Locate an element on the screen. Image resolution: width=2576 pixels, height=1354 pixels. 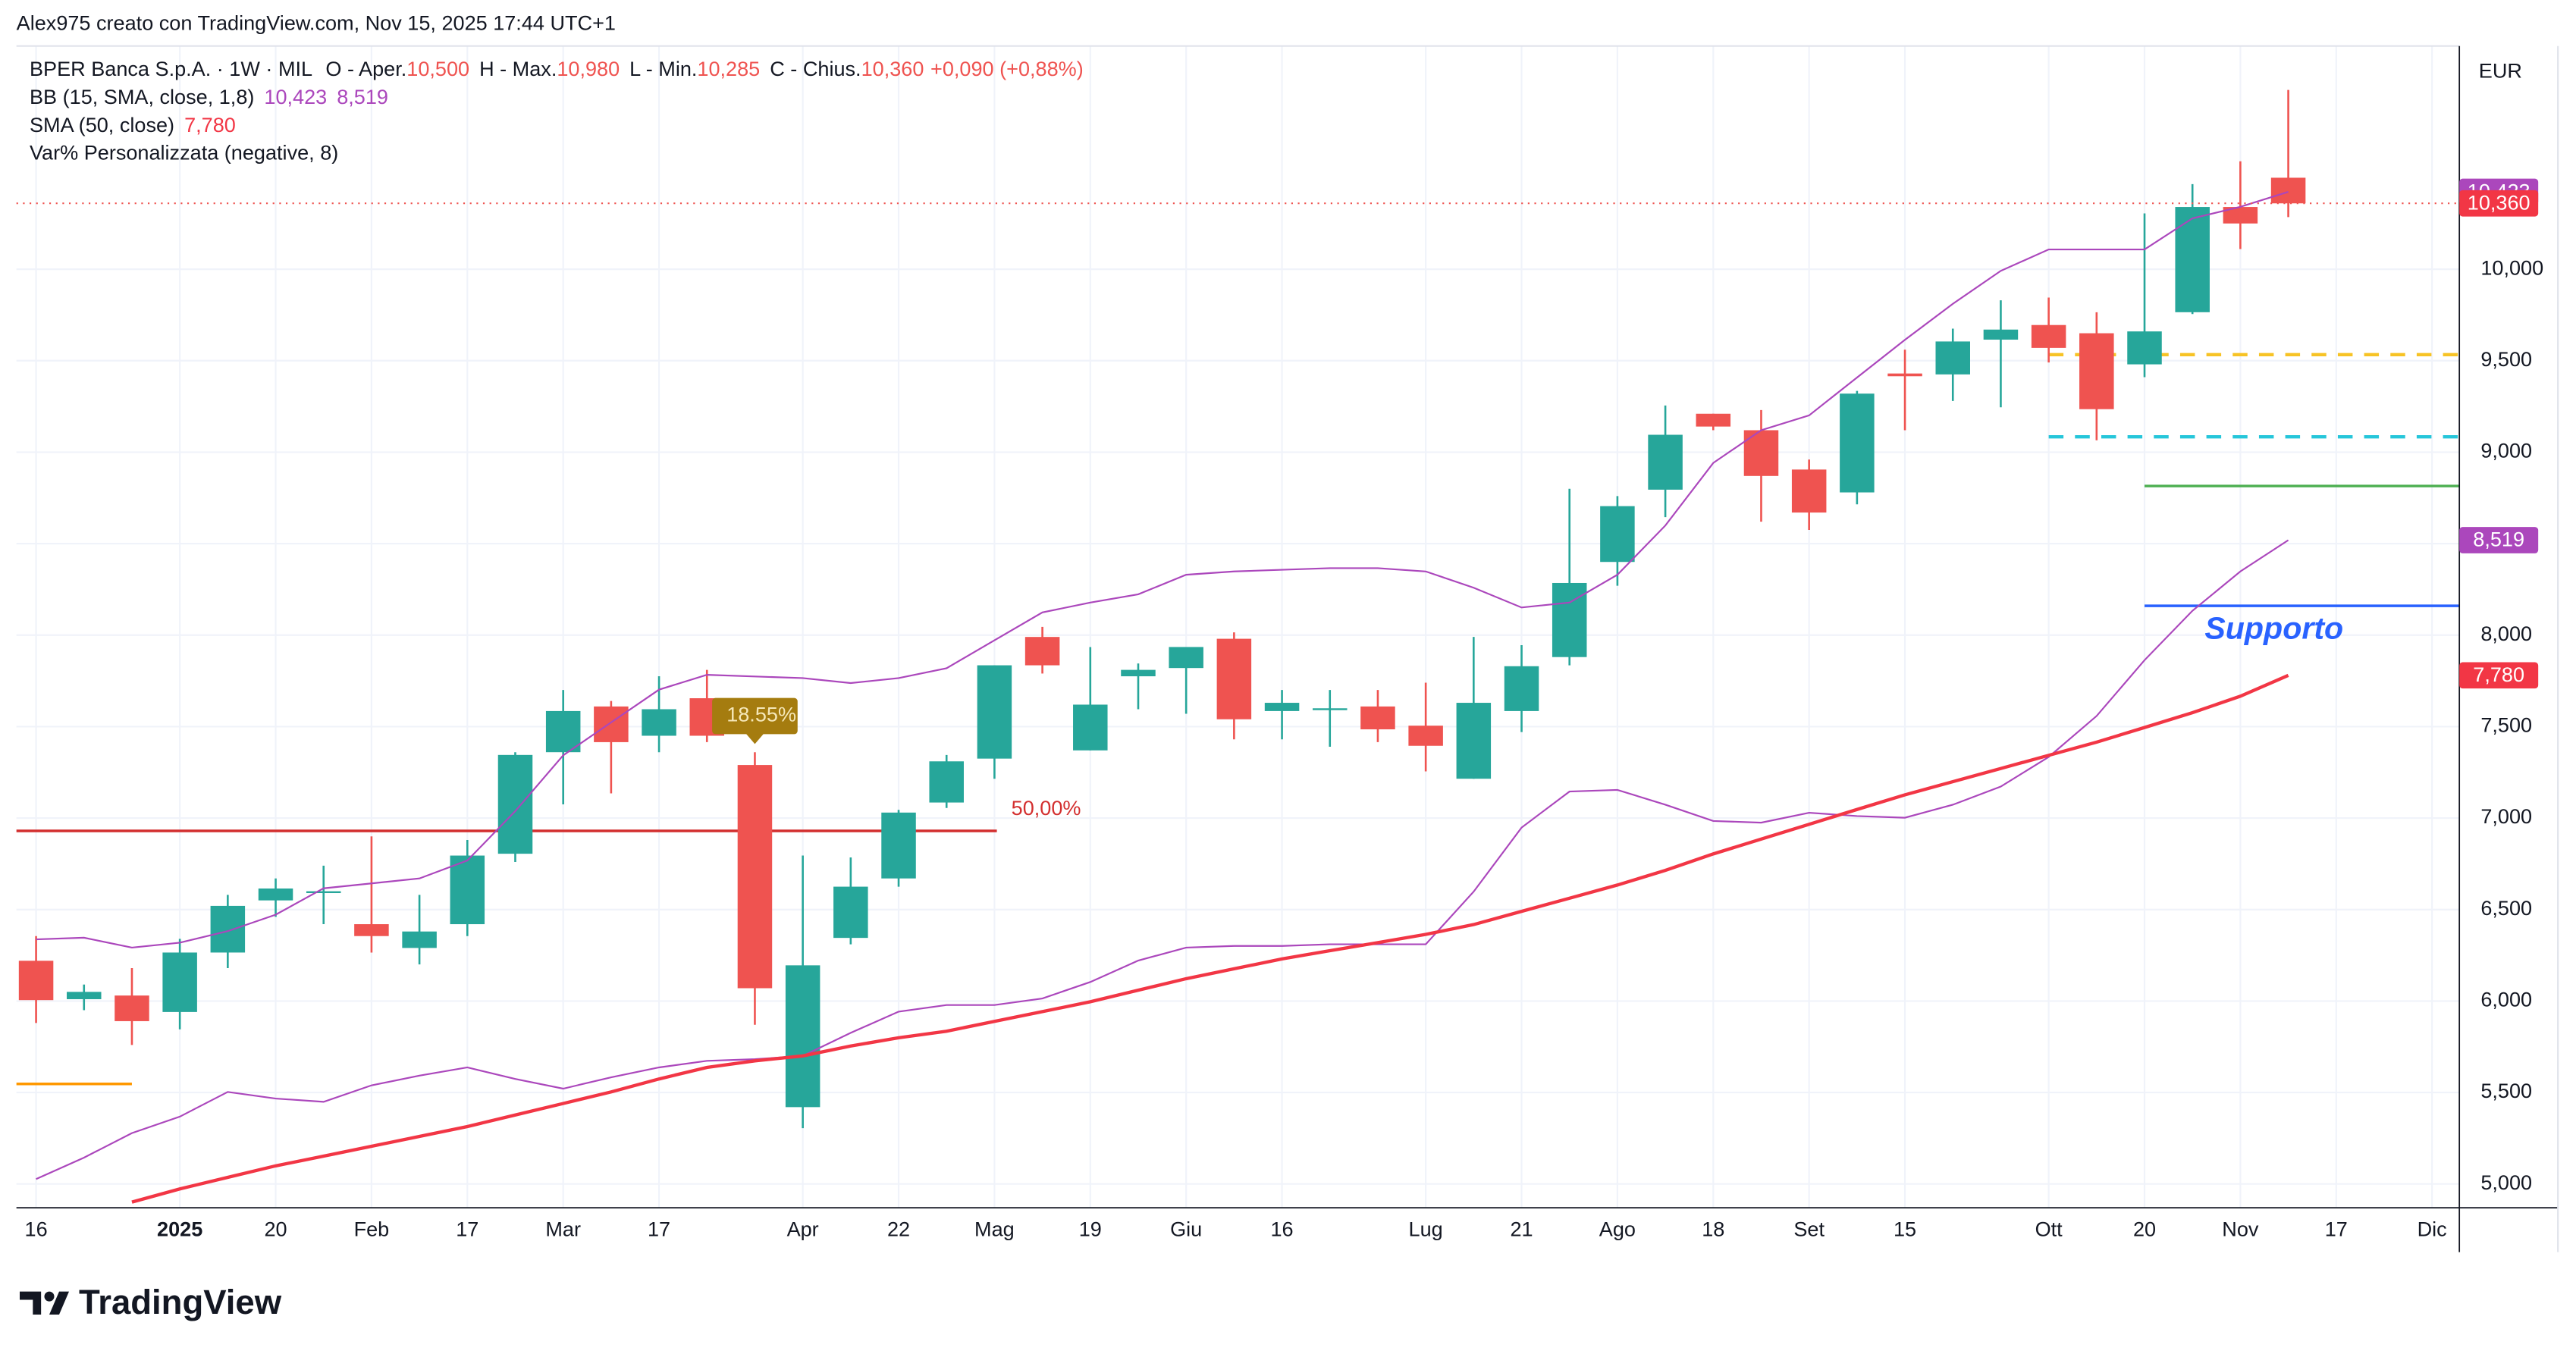
x-tick-label: Mag is located at coordinates (994, 1229).